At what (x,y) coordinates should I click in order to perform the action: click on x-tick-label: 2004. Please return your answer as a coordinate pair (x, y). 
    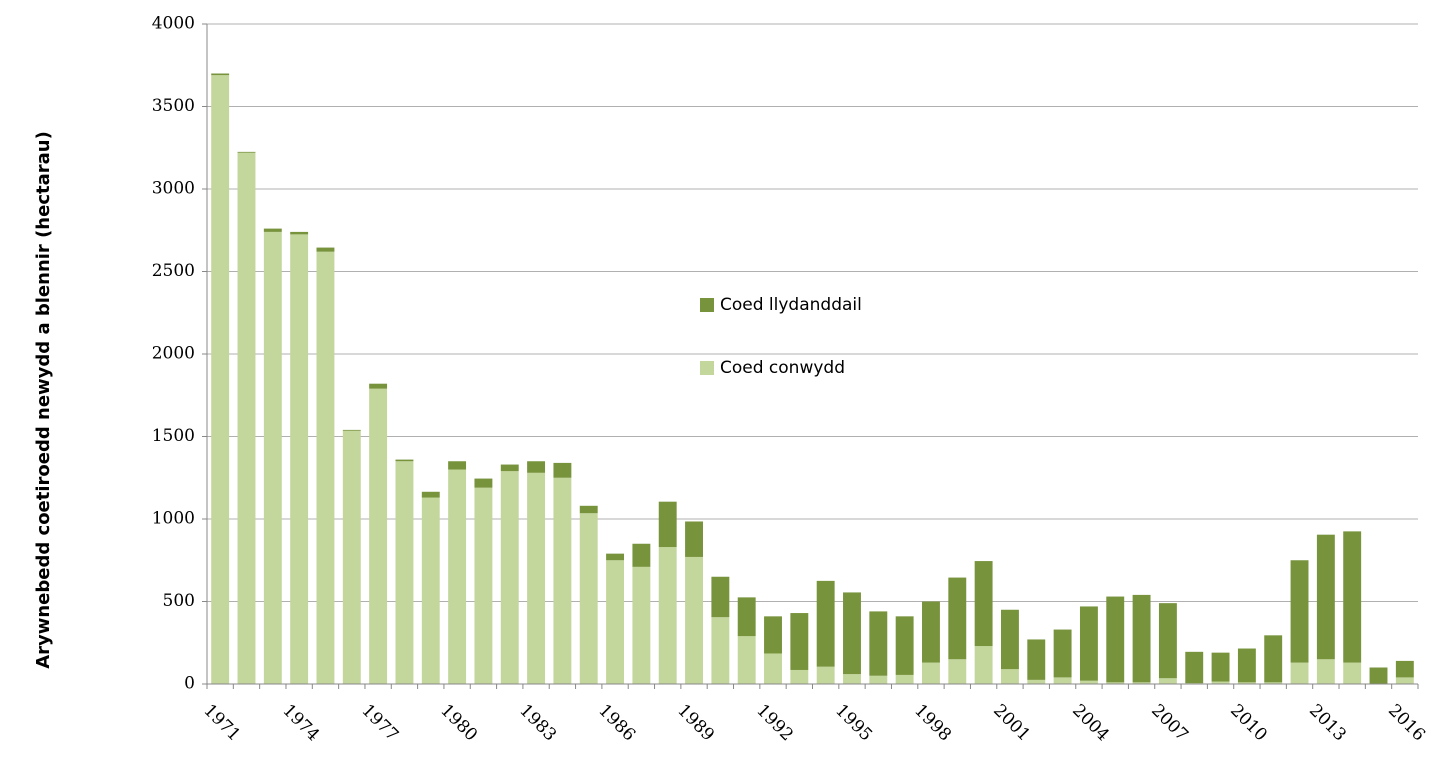
    Looking at the image, I should click on (1090, 723).